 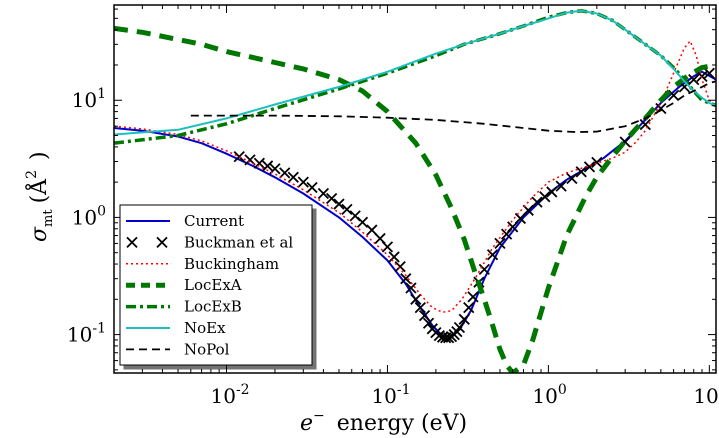 What do you see at coordinates (706, 395) in the screenshot?
I see `x-tick-label: 10¹` at bounding box center [706, 395].